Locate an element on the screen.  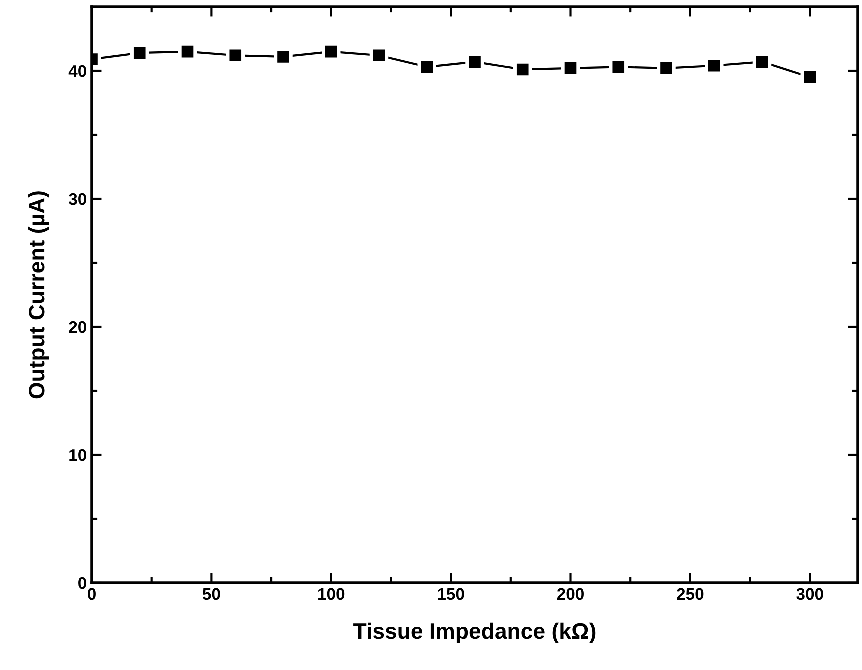
x-tick-label: 250 is located at coordinates (690, 594).